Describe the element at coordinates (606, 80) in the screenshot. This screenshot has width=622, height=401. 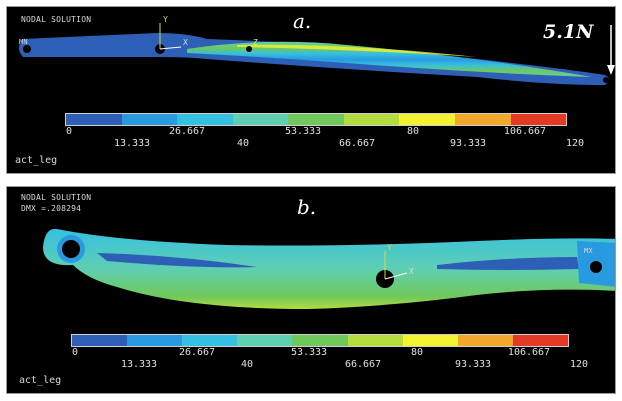
I see `load-hole` at that location.